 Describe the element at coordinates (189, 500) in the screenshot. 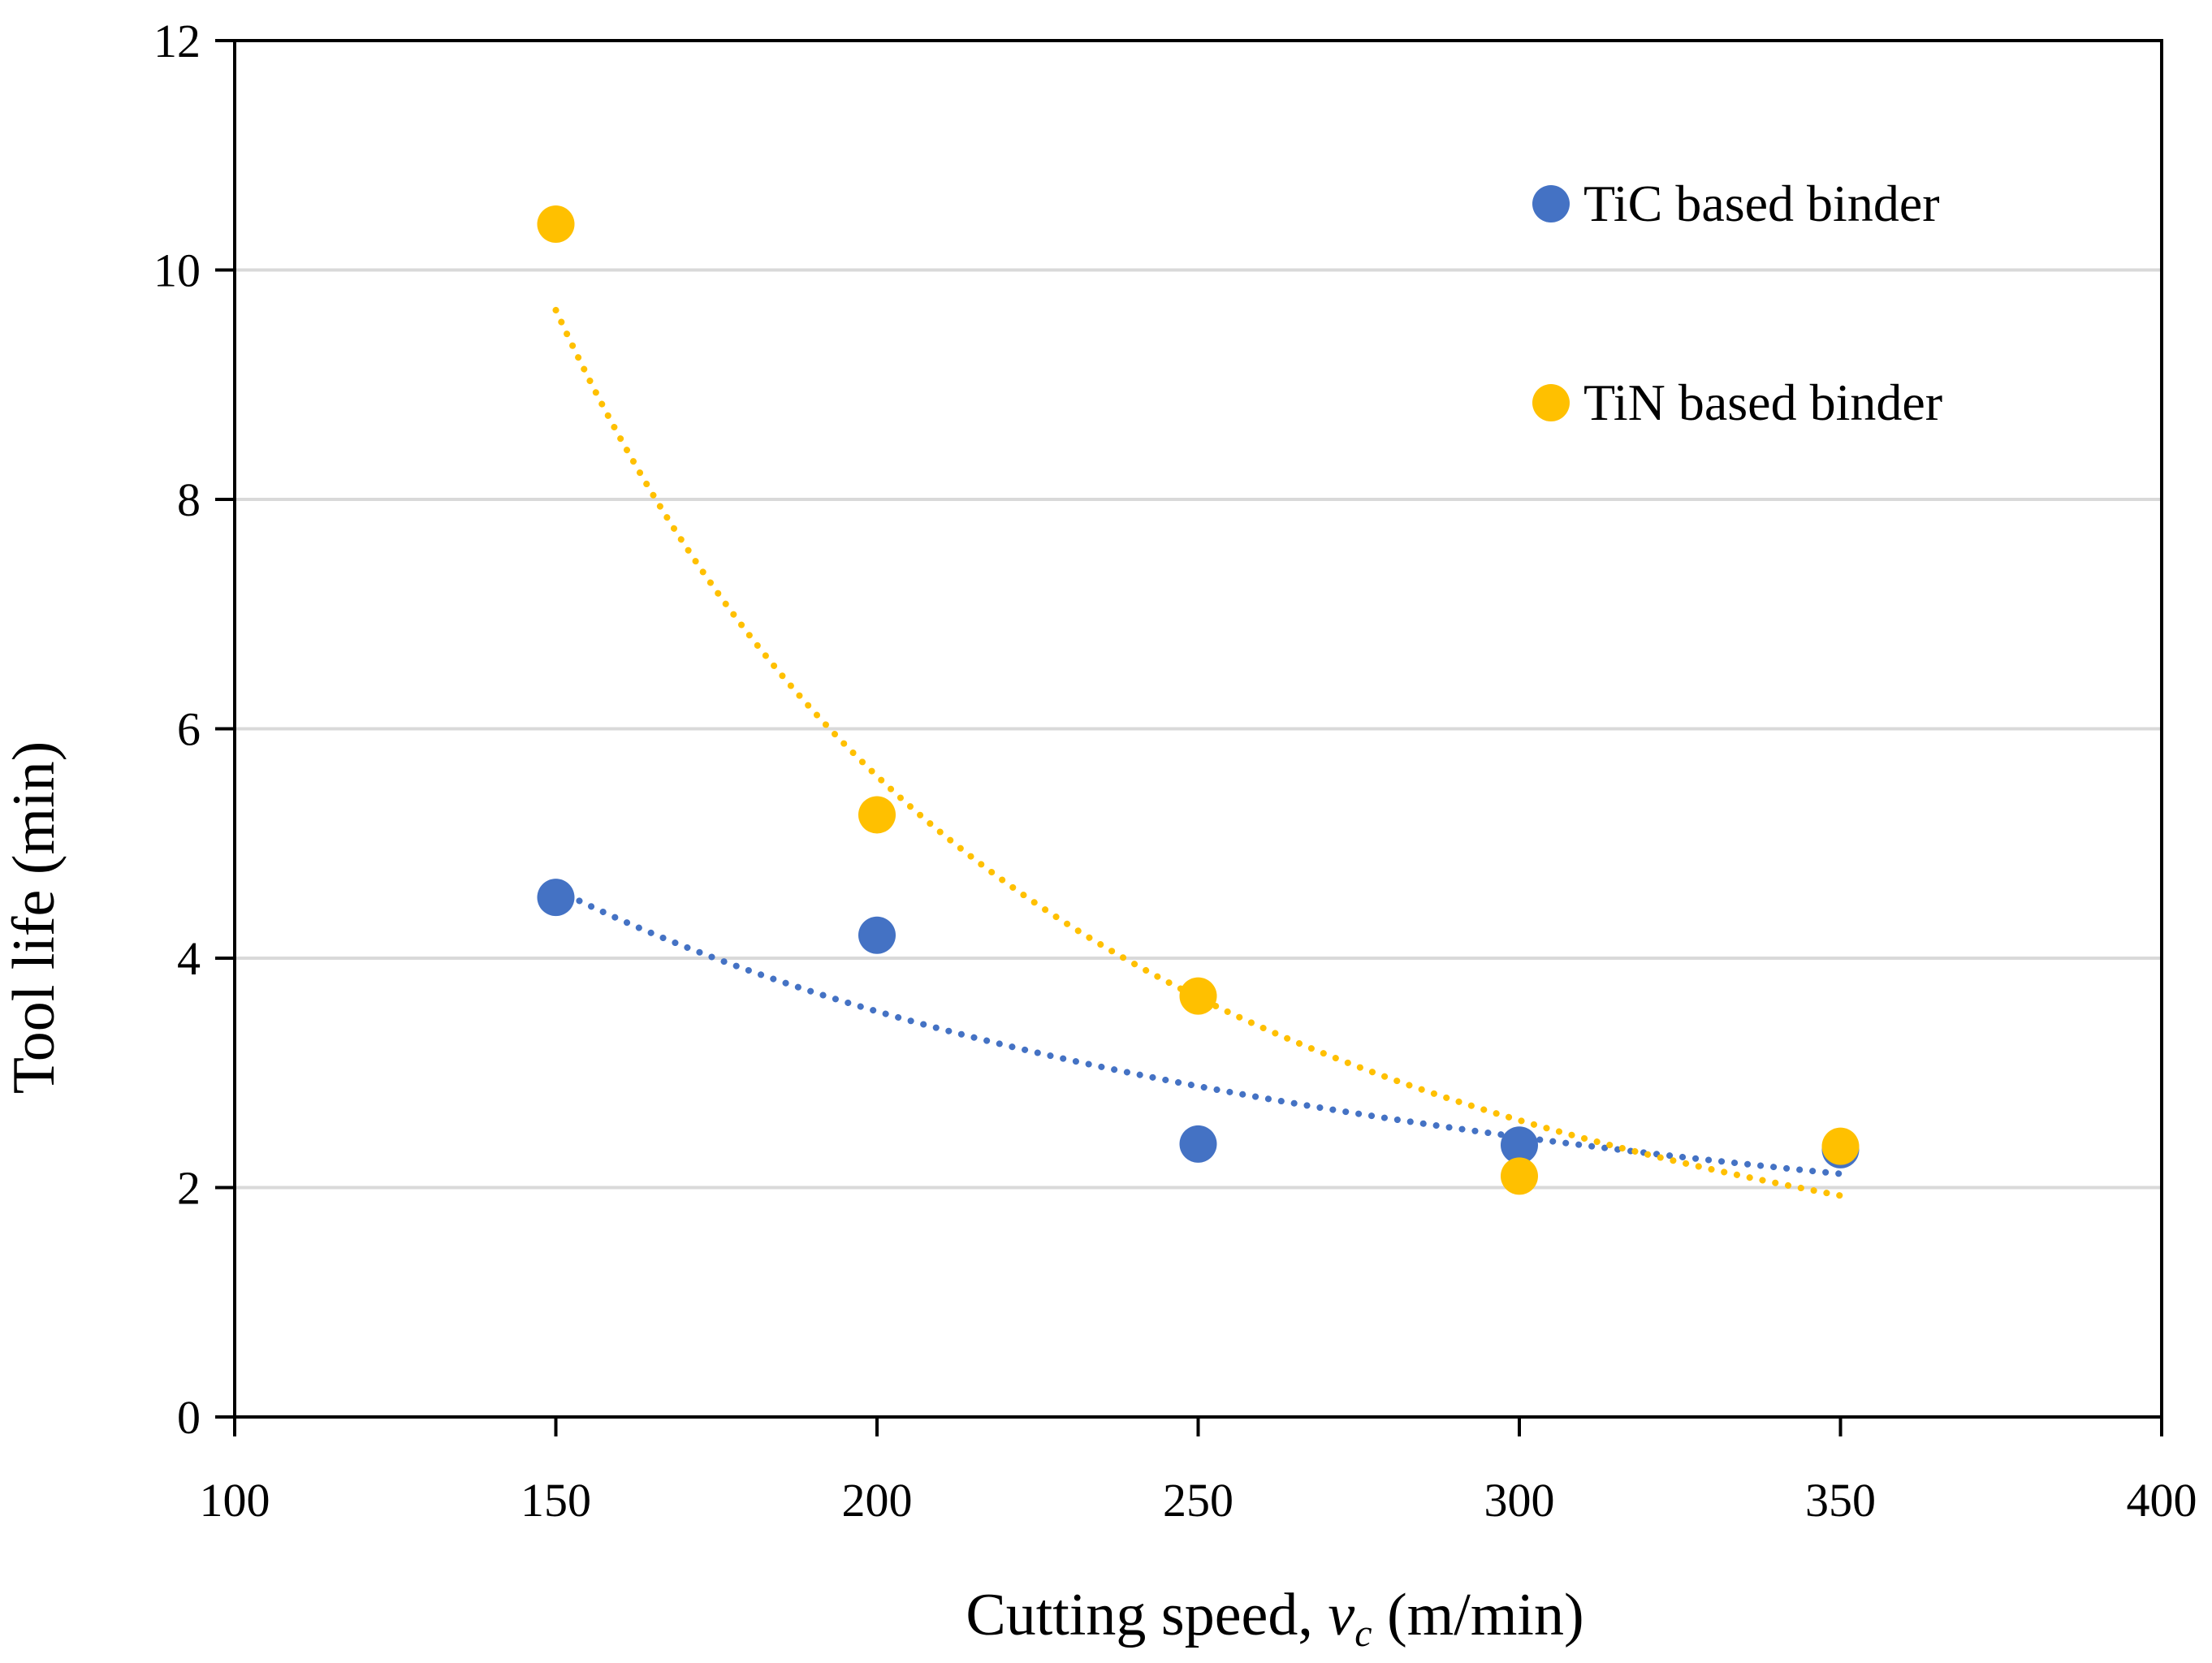

I see `y-tick-label-8: 8` at that location.